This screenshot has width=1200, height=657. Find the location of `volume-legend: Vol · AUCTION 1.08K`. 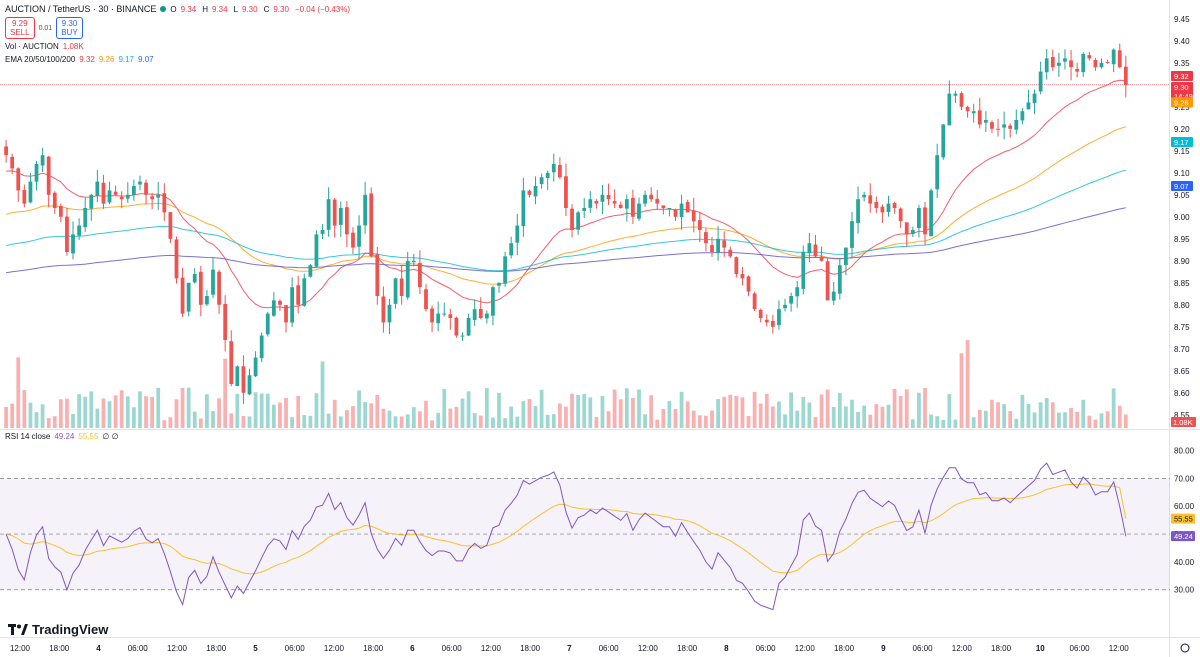

volume-legend: Vol · AUCTION 1.08K is located at coordinates (44, 46).